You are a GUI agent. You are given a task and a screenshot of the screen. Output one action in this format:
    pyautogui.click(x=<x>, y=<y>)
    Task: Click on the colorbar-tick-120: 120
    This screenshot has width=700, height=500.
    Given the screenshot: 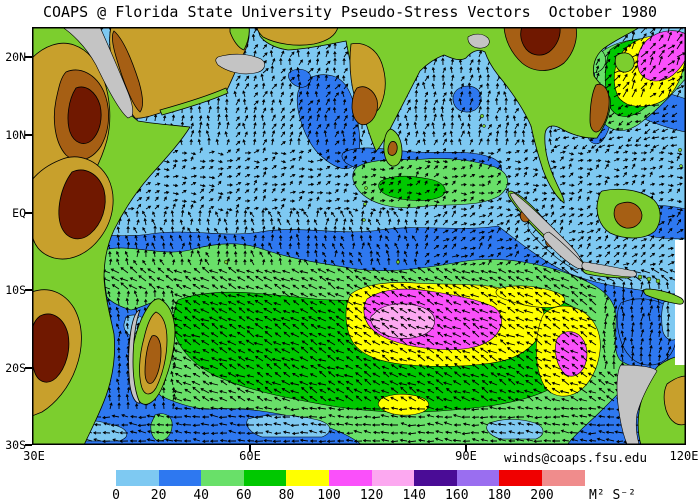 What is the action you would take?
    pyautogui.click(x=371, y=494)
    